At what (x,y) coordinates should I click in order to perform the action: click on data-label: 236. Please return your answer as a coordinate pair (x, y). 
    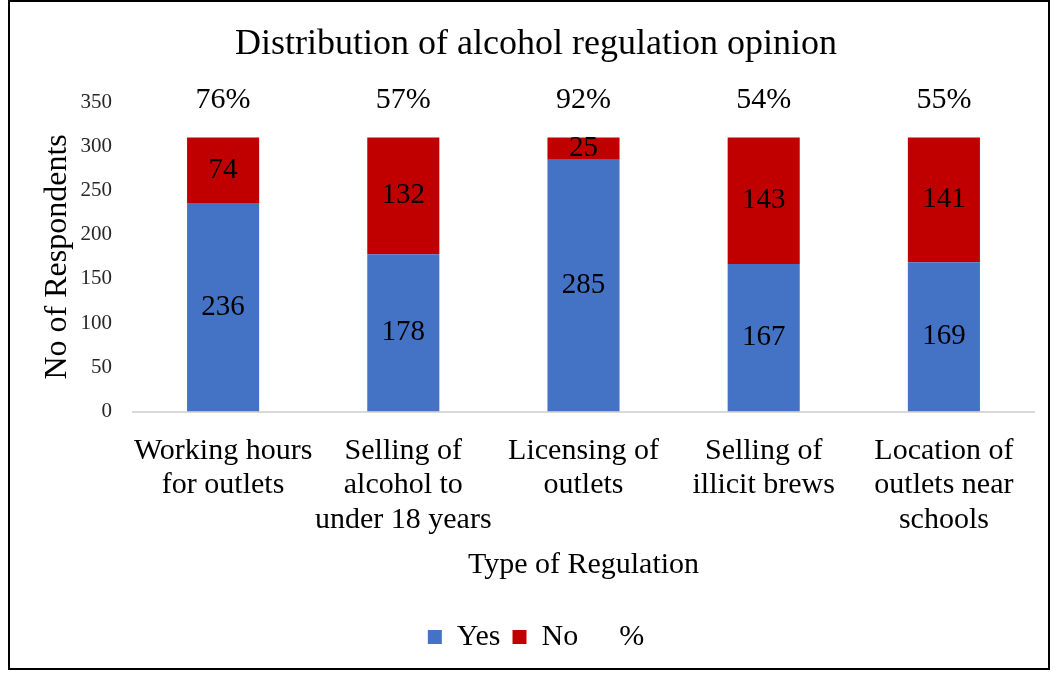
    Looking at the image, I should click on (223, 304).